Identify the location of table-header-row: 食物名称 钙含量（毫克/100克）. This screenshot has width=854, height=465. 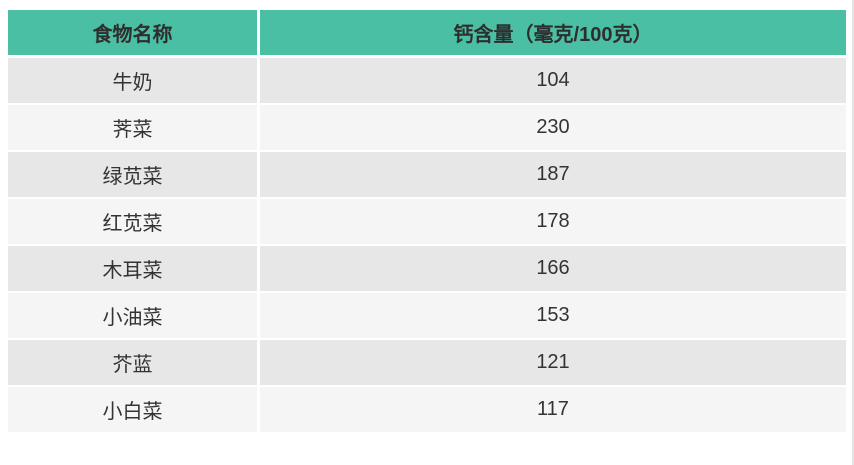
(427, 34).